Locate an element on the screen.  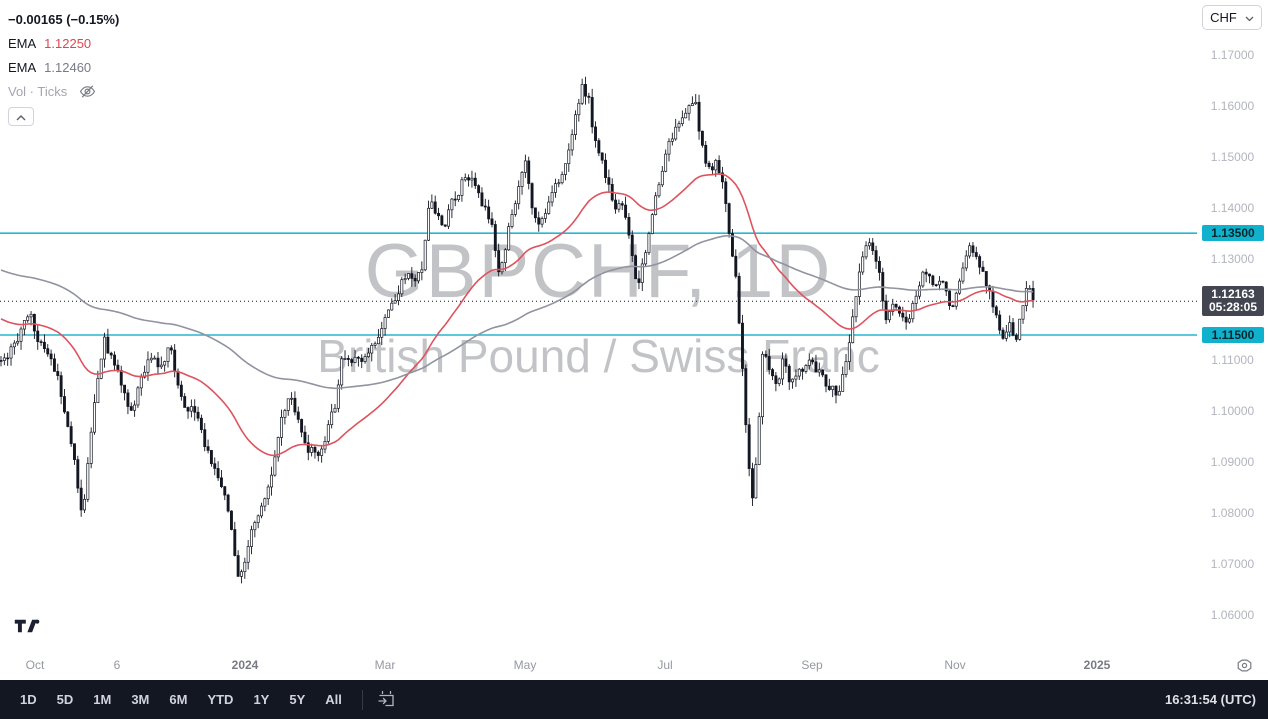
last-price-value: 1.12163 is located at coordinates (1233, 294).